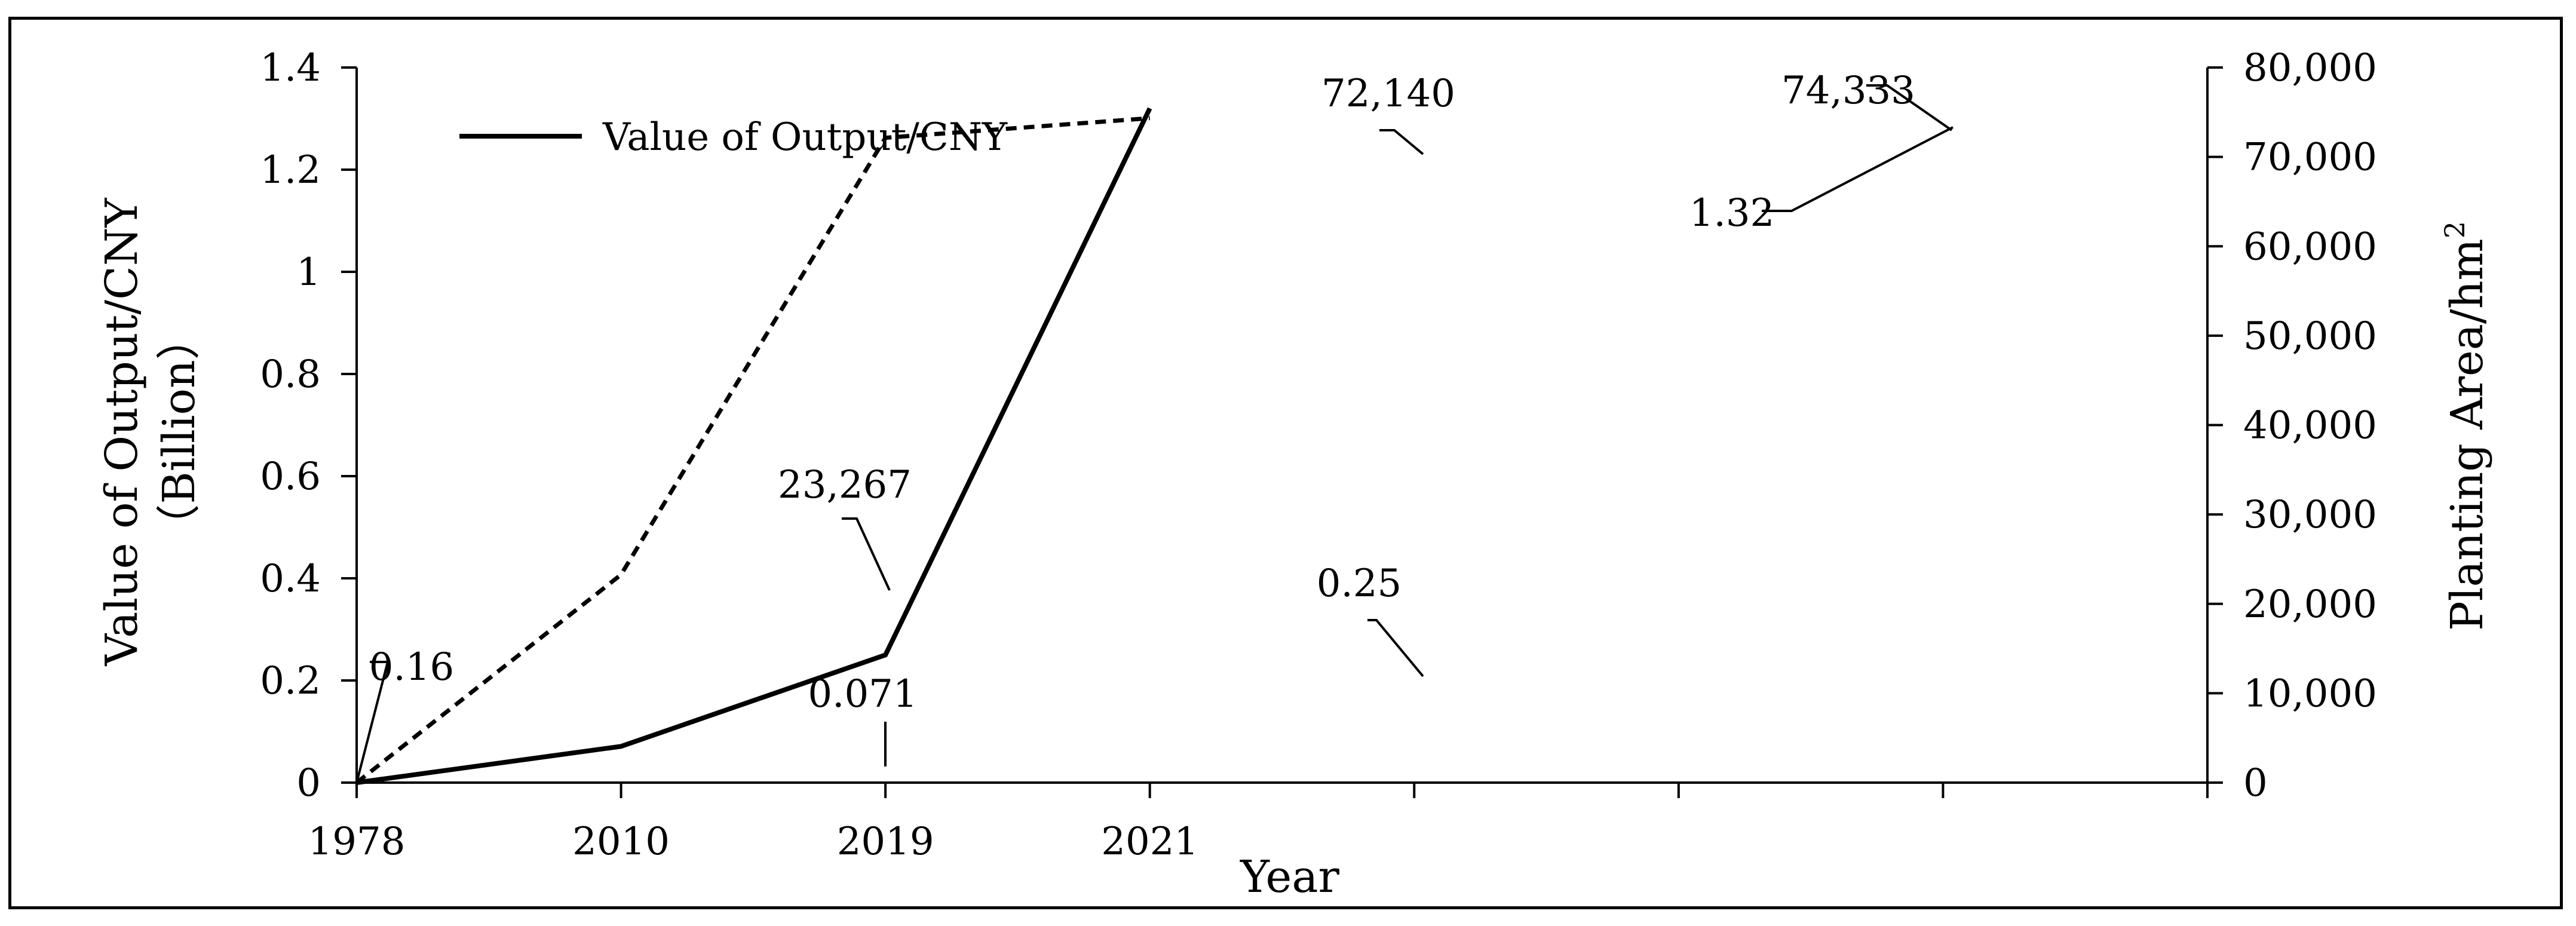 This screenshot has height=926, width=2576. What do you see at coordinates (1289, 877) in the screenshot?
I see `x-axis-title: Year` at bounding box center [1289, 877].